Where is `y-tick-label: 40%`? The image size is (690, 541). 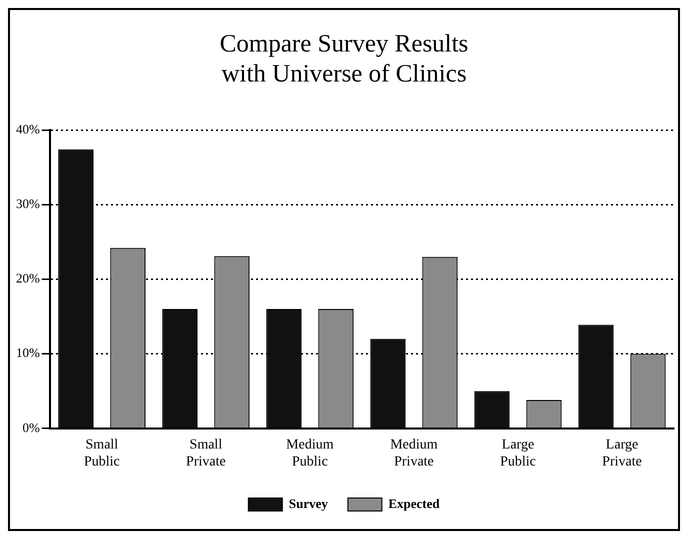
y-tick-label: 40% is located at coordinates (28, 128).